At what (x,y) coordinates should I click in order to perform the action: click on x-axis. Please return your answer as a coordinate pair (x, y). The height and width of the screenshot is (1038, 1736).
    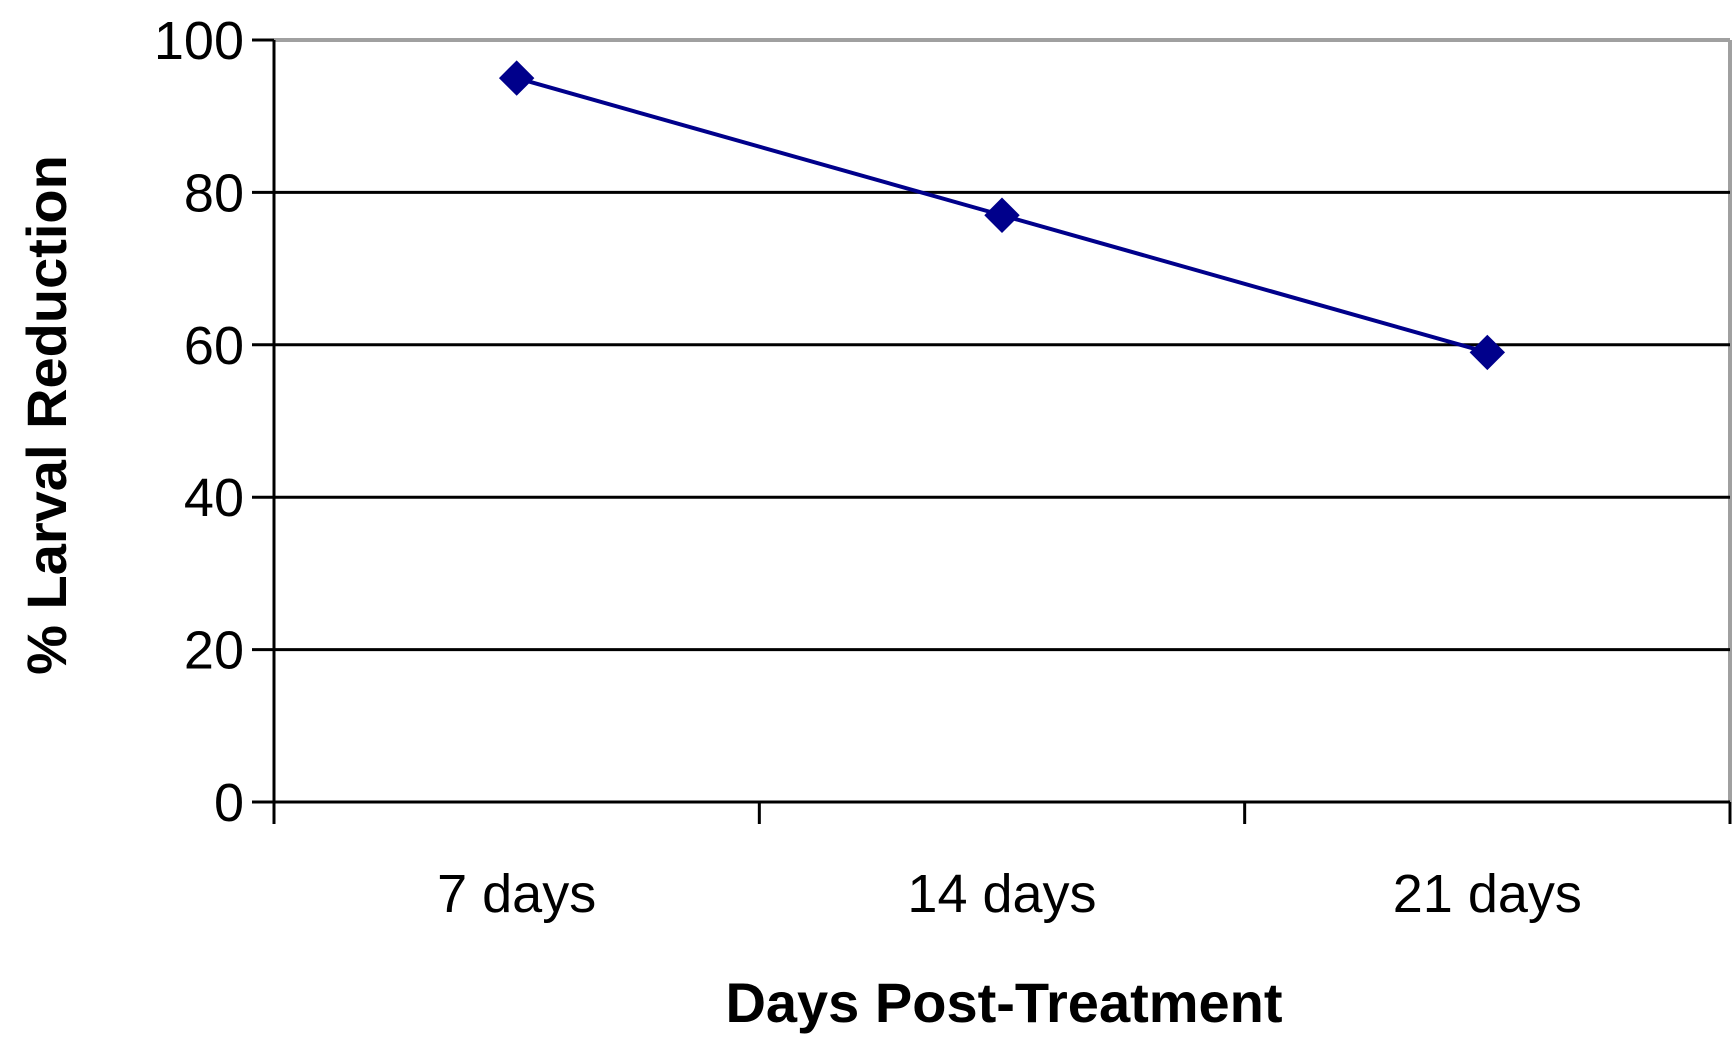
    Looking at the image, I should click on (1002, 813).